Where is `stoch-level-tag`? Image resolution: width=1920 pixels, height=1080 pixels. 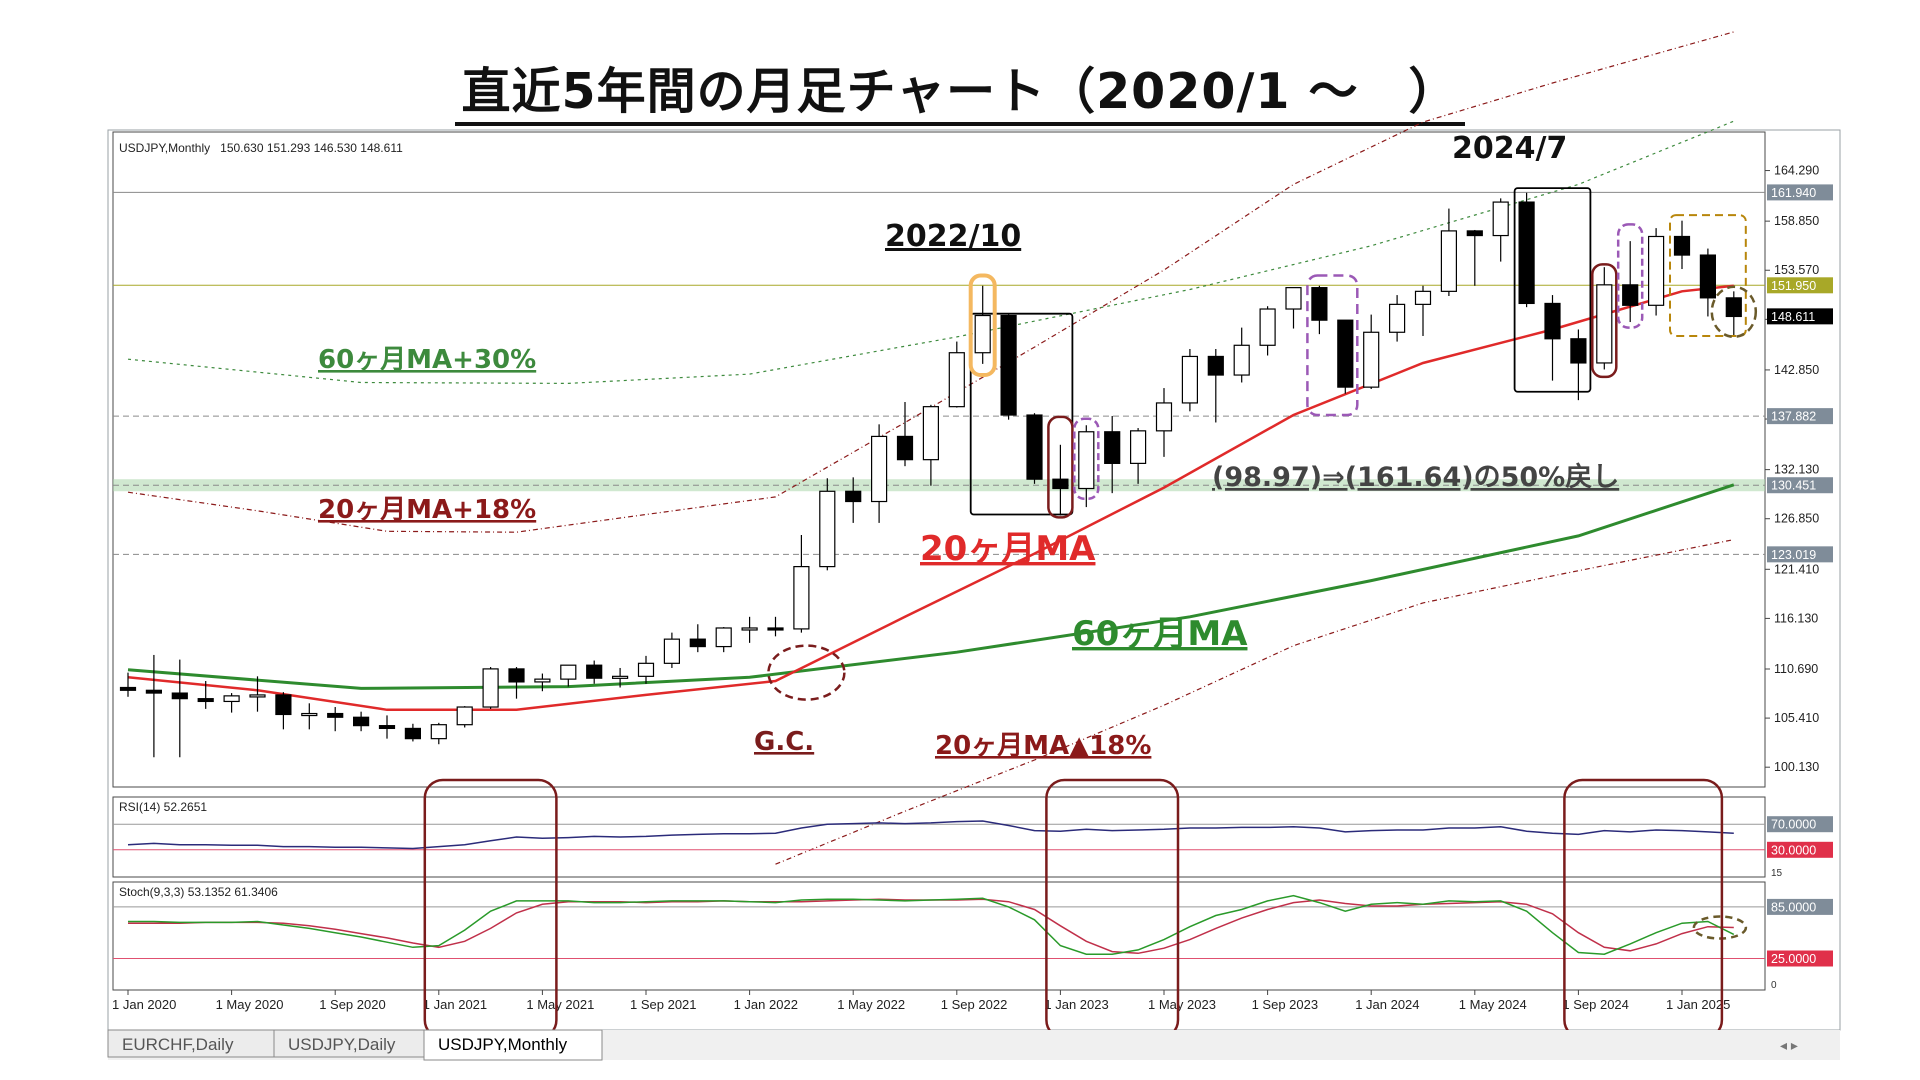
stoch-level-tag is located at coordinates (1800, 958).